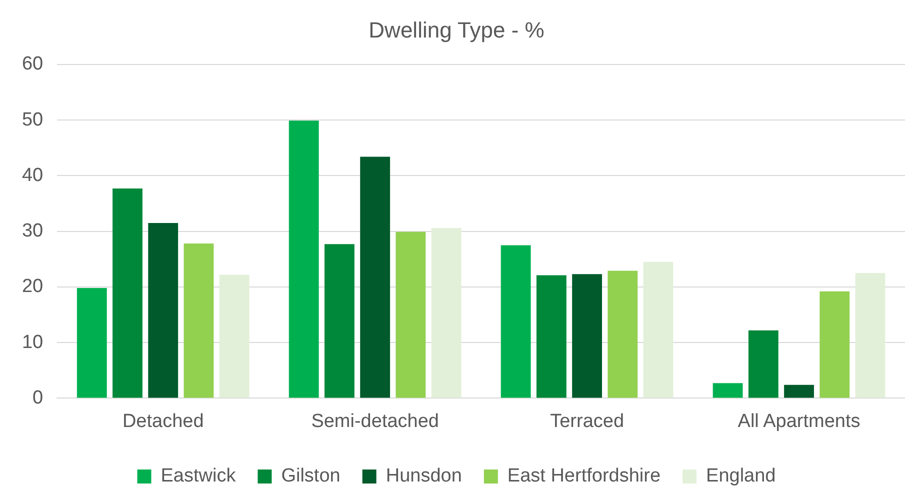  I want to click on y-tick-label: 60, so click(33, 64).